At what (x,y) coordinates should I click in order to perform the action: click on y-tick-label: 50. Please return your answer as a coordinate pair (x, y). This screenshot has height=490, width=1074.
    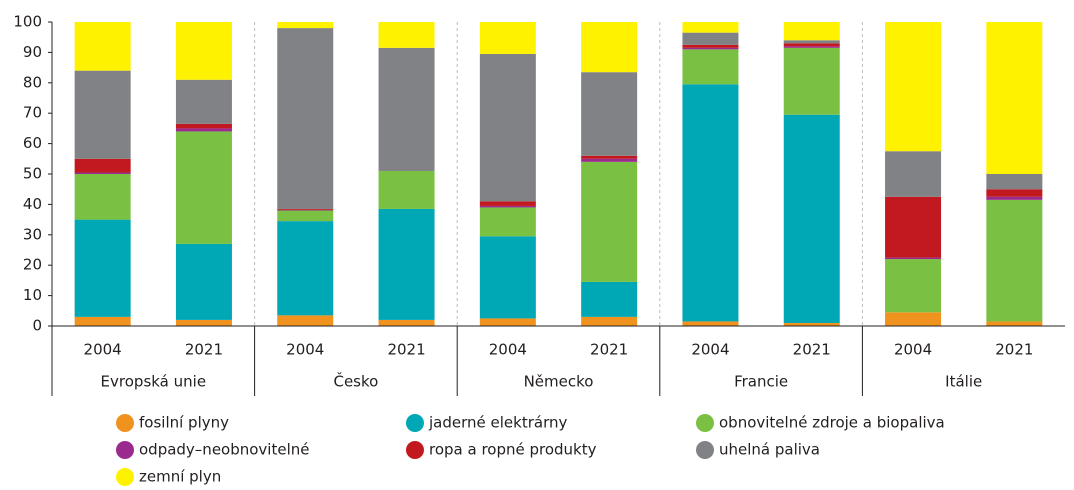
    Looking at the image, I should click on (32, 174).